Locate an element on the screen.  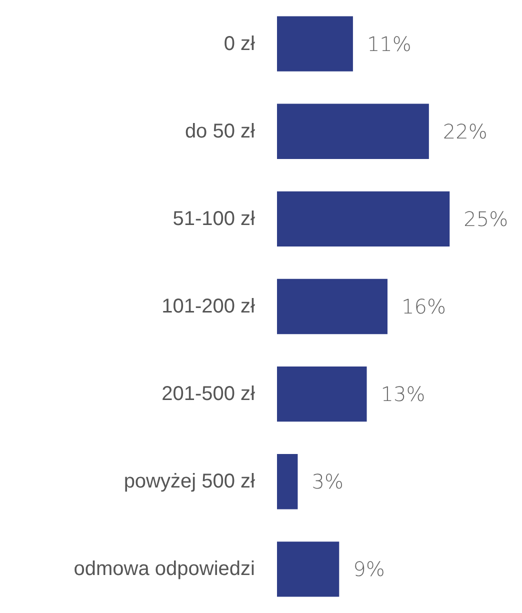
y-tick-label: odmowa odpowiedzi is located at coordinates (164, 569).